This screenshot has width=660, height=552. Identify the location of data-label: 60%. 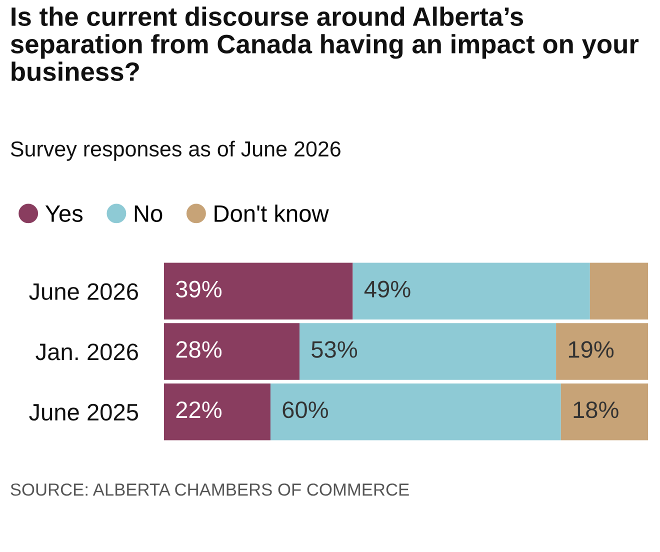
(305, 409).